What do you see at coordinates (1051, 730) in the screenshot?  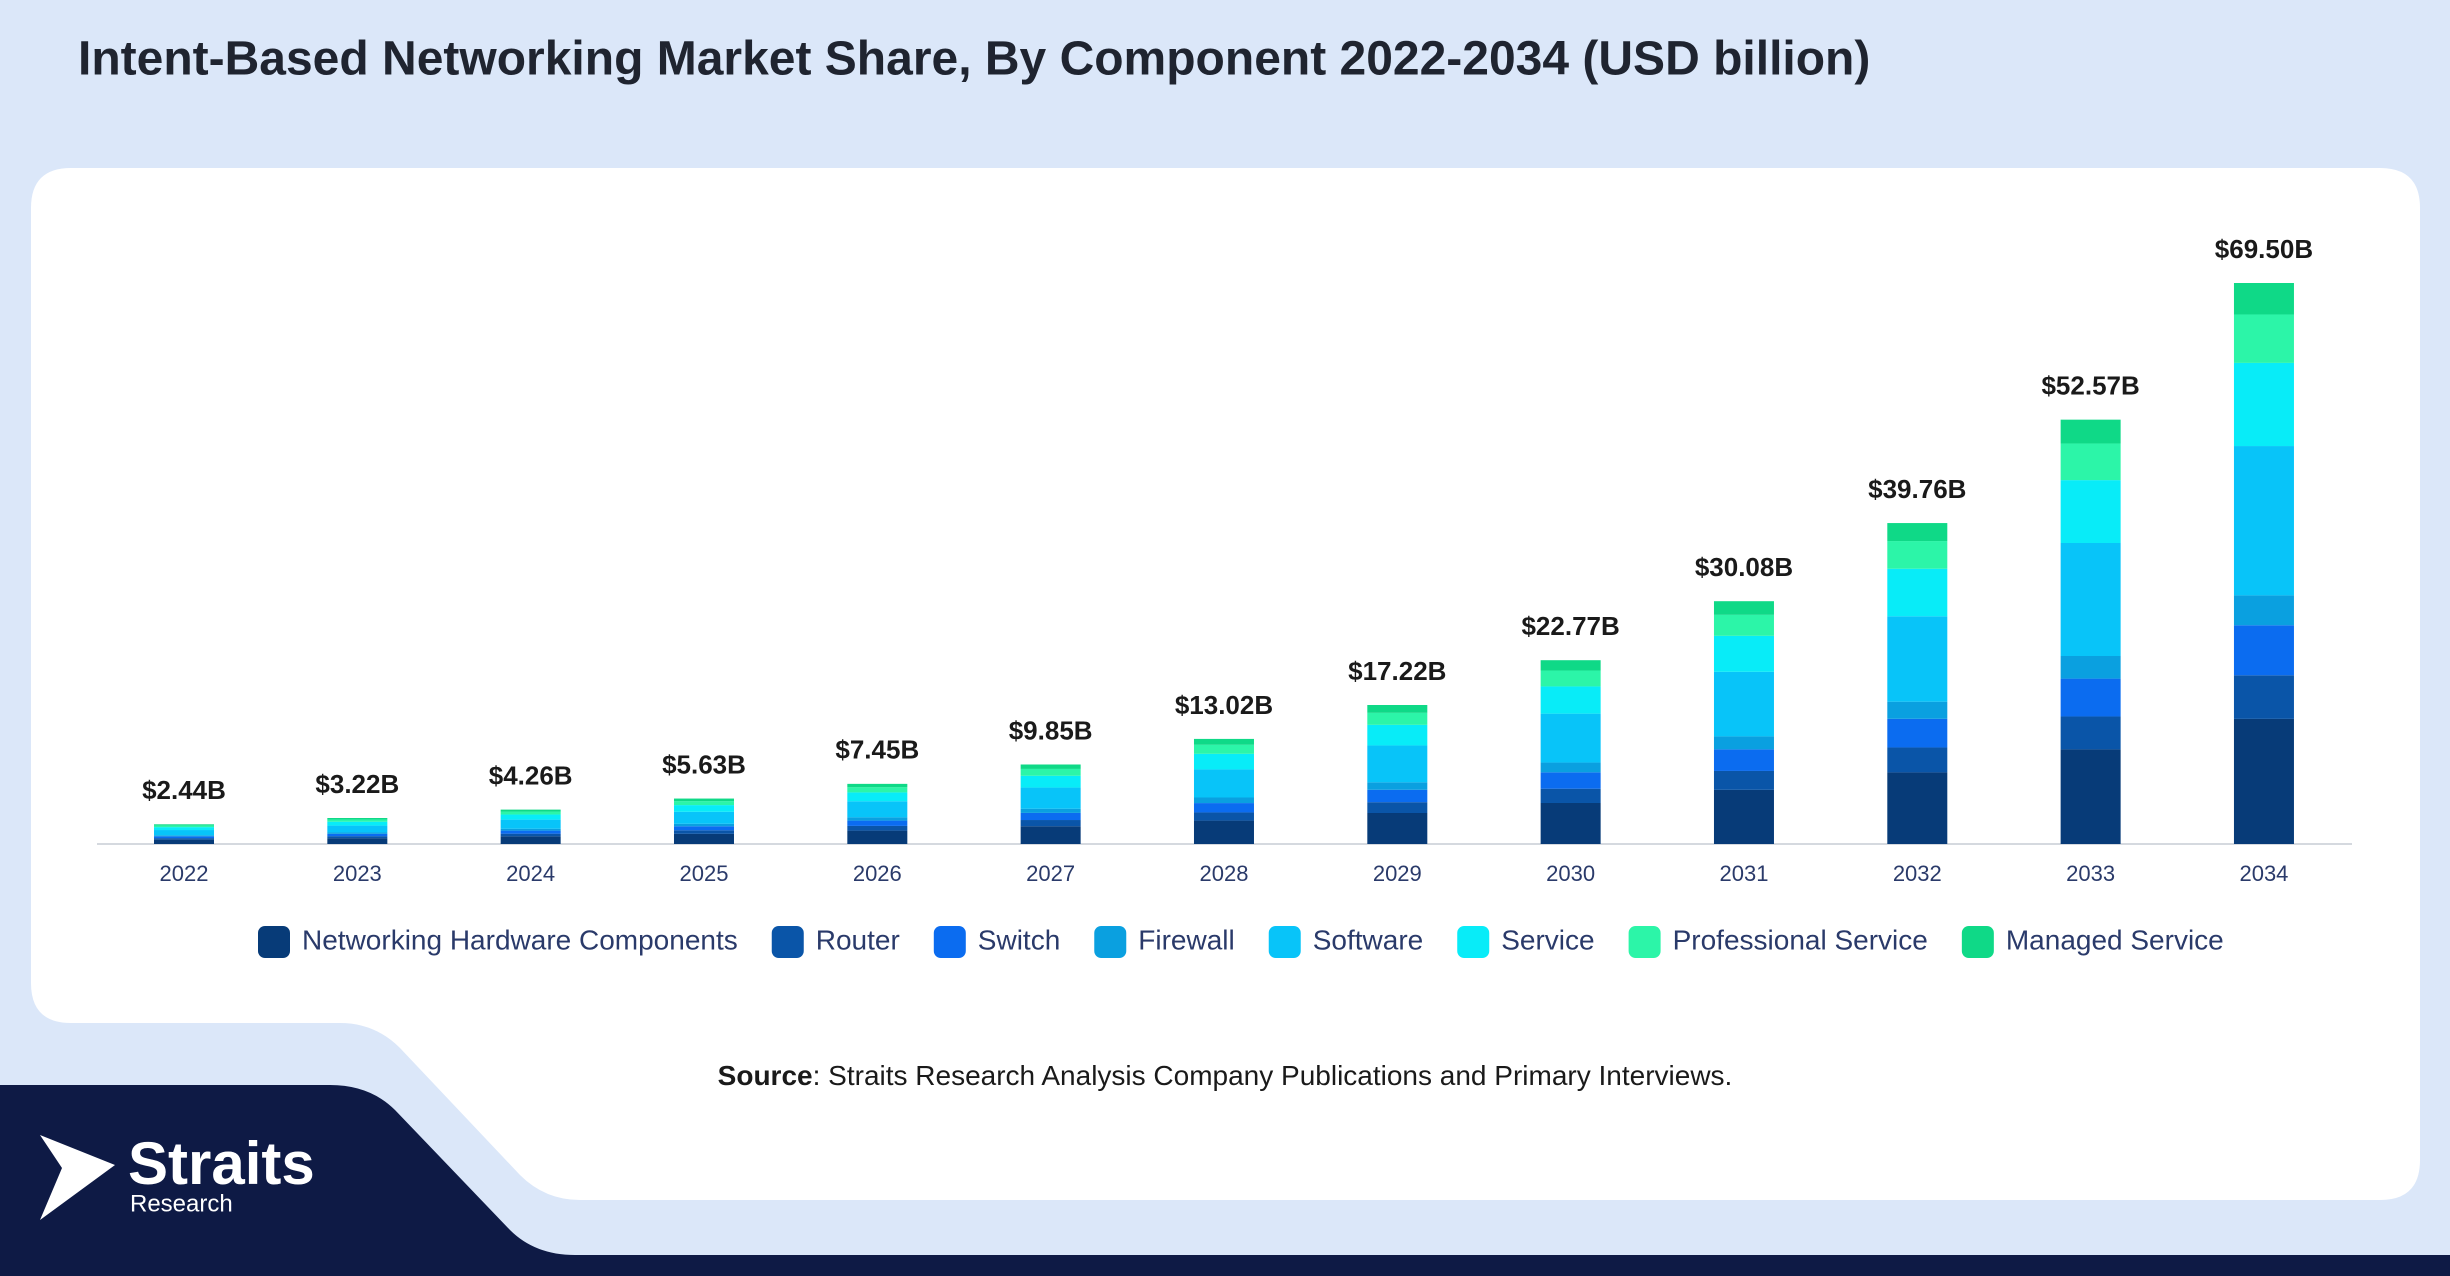 I see `total-label: $9.85B` at bounding box center [1051, 730].